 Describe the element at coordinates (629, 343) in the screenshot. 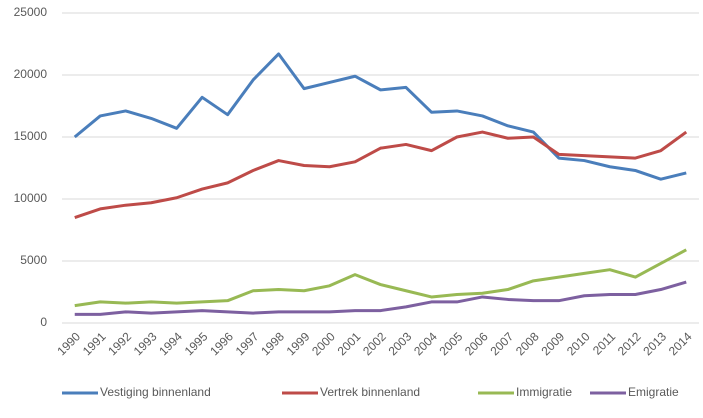

I see `x-tick-label: 2012` at that location.